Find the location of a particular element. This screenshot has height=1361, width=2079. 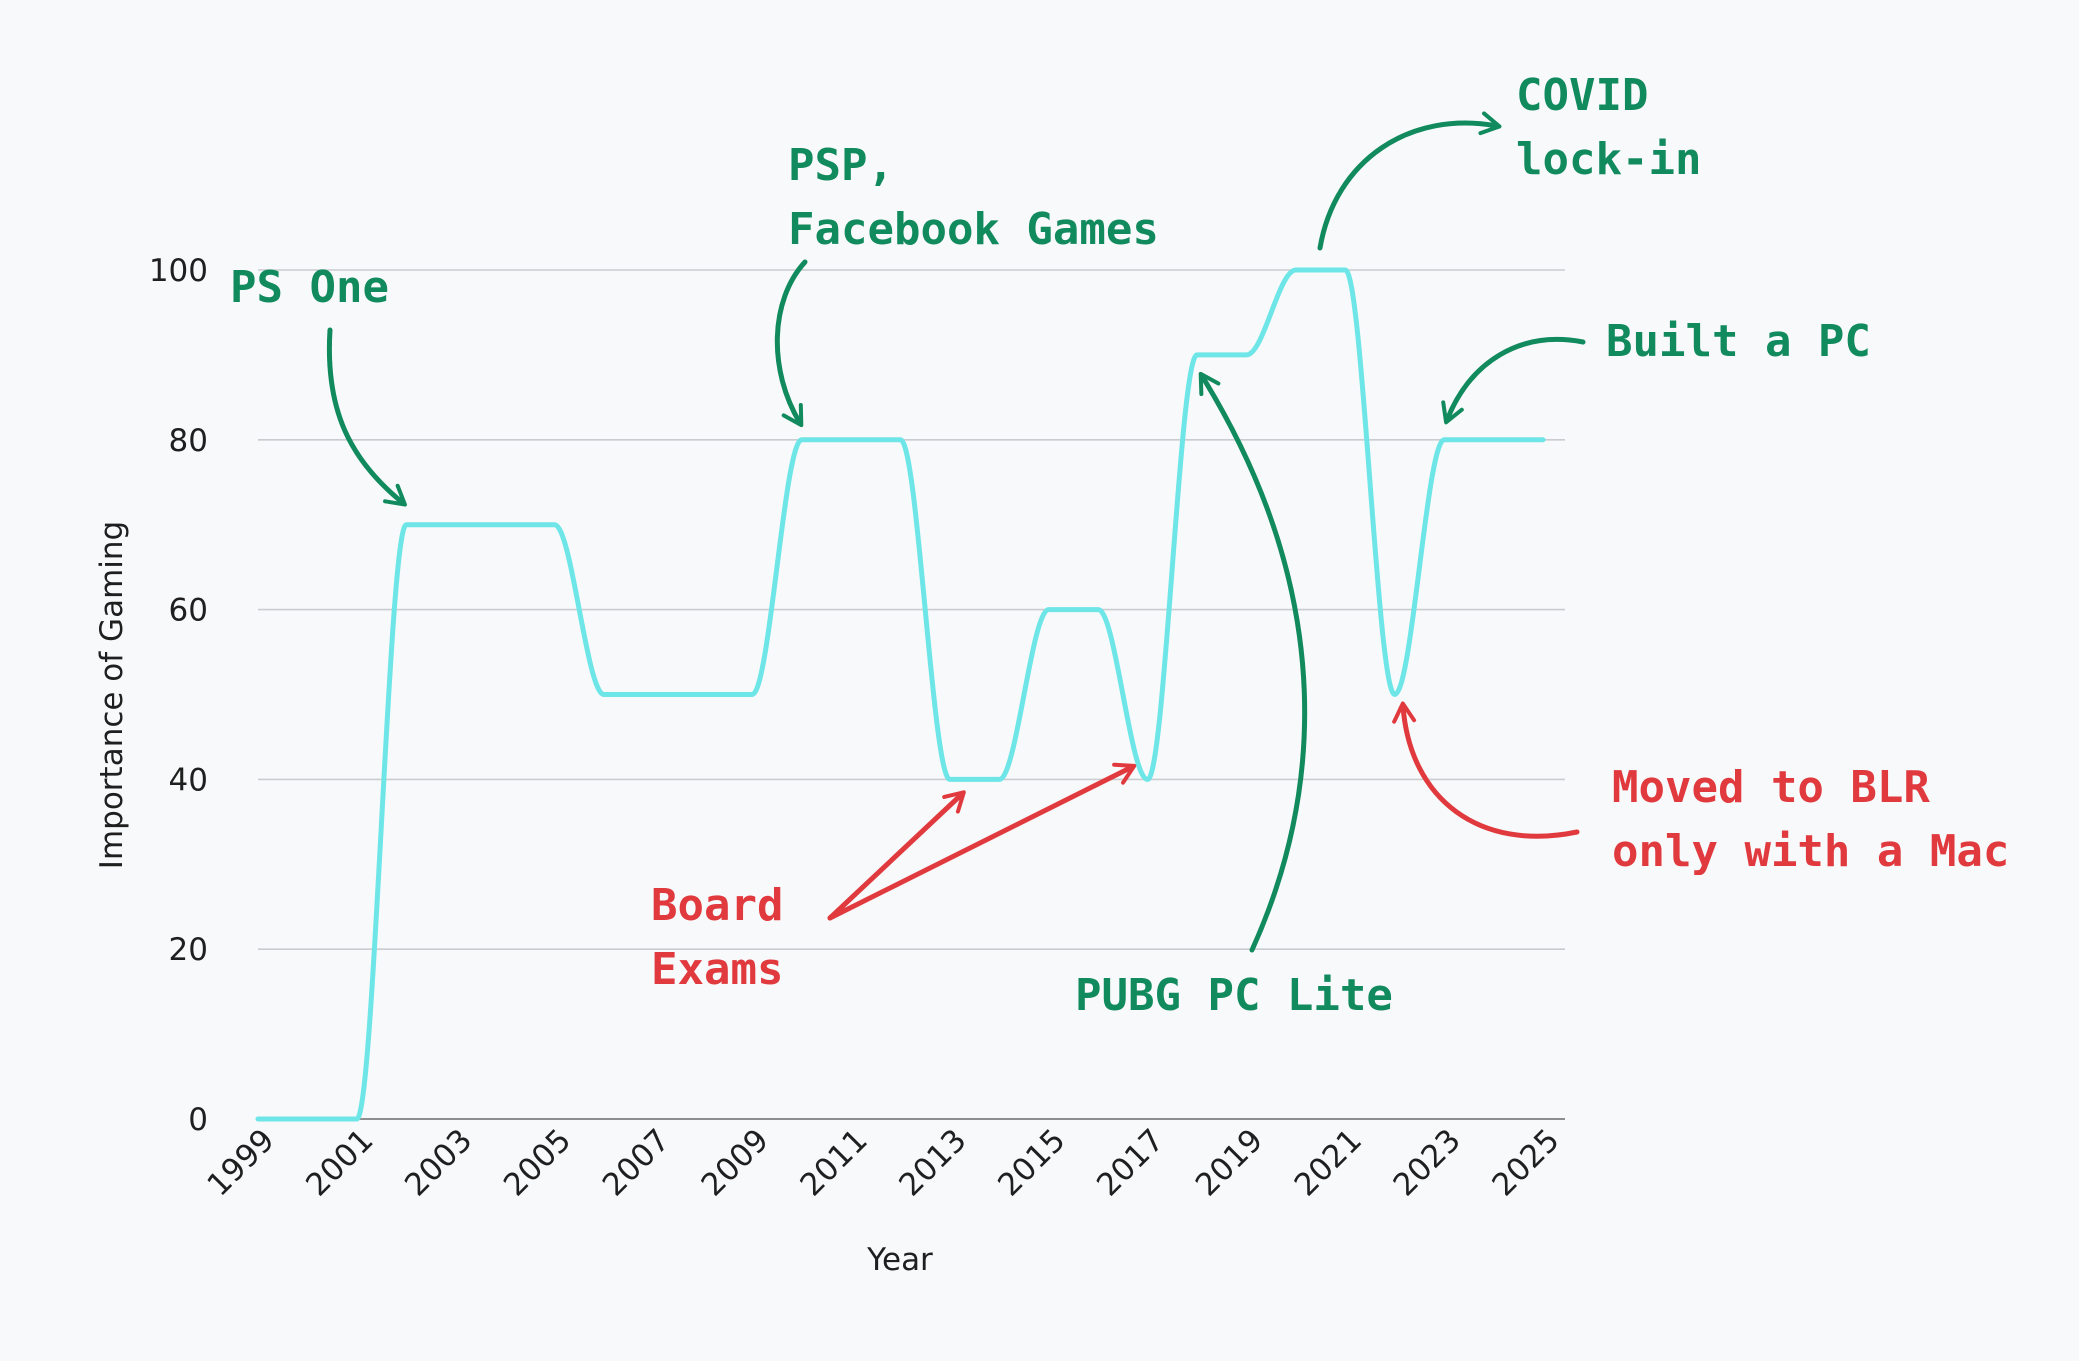

annotation-covid: COVID lock-in is located at coordinates (1608, 127).